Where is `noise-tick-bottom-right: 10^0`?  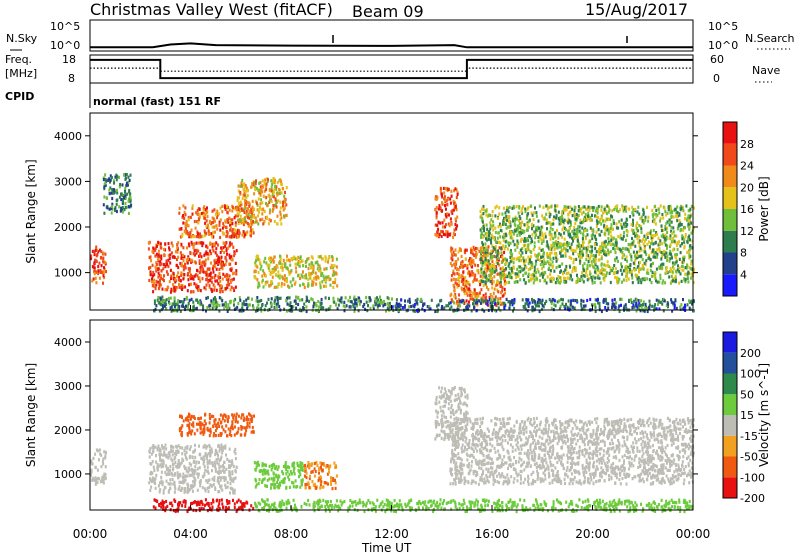
noise-tick-bottom-right: 10^0 is located at coordinates (723, 45).